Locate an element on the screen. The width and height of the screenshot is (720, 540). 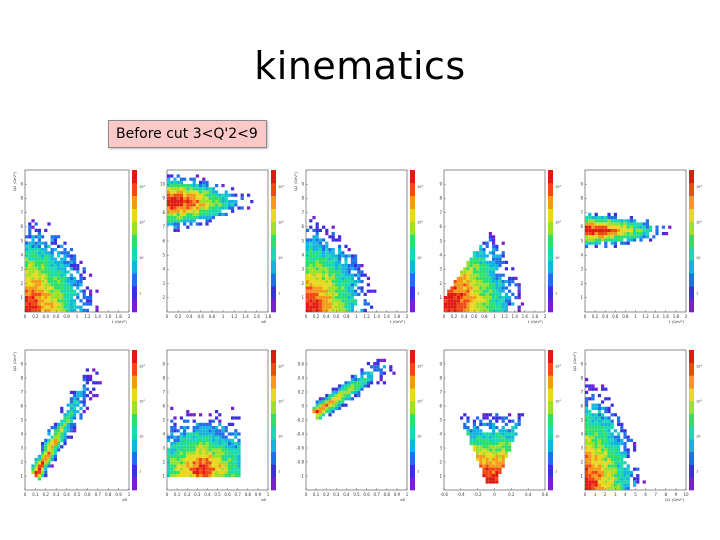
z-tick-label: 10² is located at coordinates (281, 222).